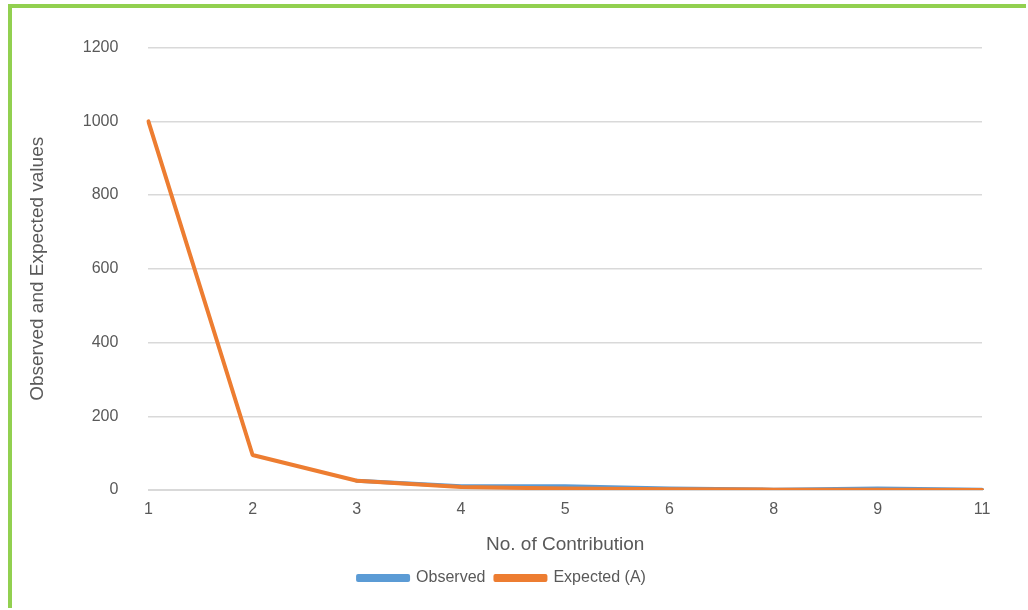  Describe the element at coordinates (253, 509) in the screenshot. I see `x-tick-label: 2` at that location.